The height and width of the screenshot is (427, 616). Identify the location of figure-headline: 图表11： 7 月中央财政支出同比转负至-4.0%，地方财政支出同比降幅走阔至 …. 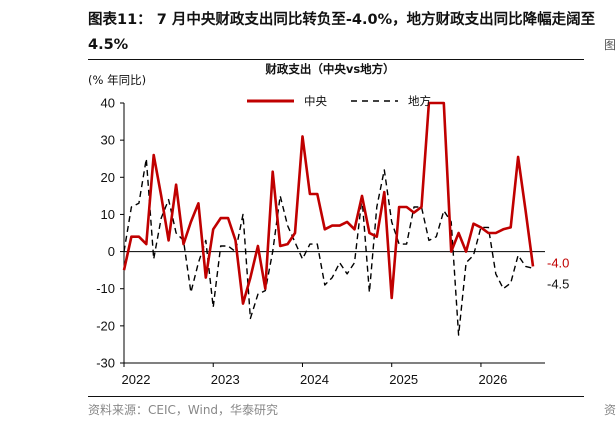
(342, 32).